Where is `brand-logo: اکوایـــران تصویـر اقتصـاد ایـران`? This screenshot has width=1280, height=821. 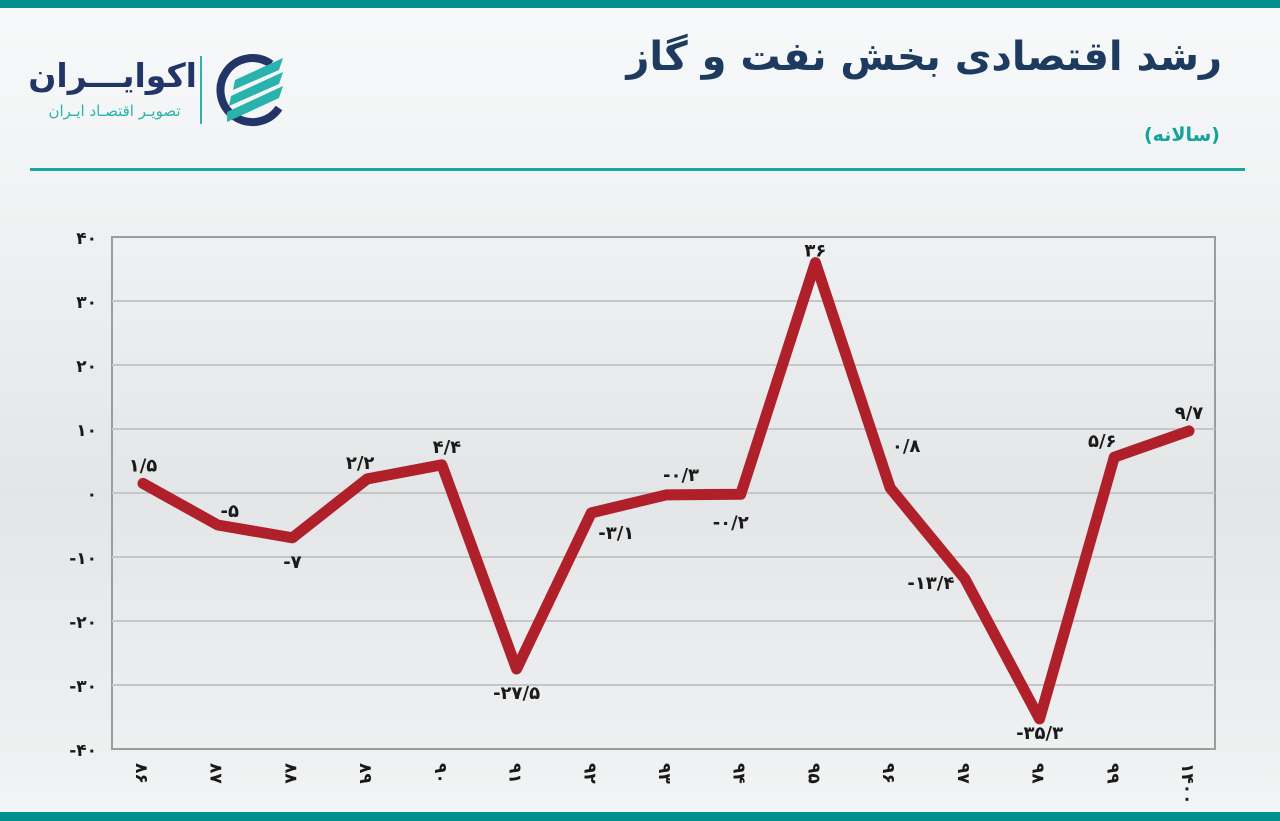 brand-logo: اکوایـــران تصویـر اقتصـاد ایـران is located at coordinates (159, 90).